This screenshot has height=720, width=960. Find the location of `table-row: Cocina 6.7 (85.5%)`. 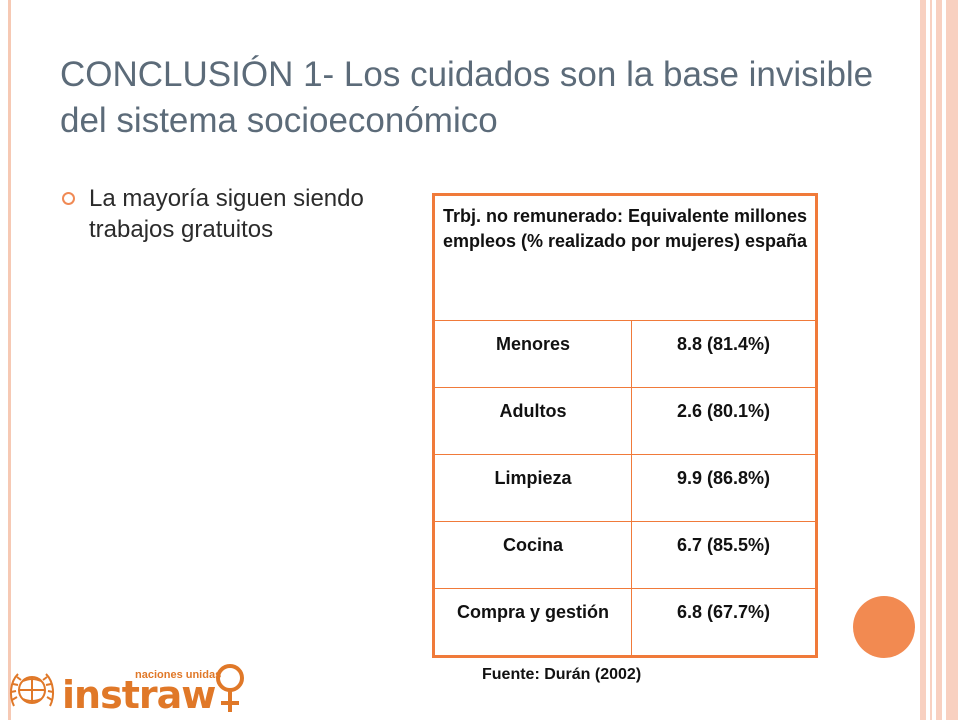

table-row: Cocina 6.7 (85.5%) is located at coordinates (625, 555).